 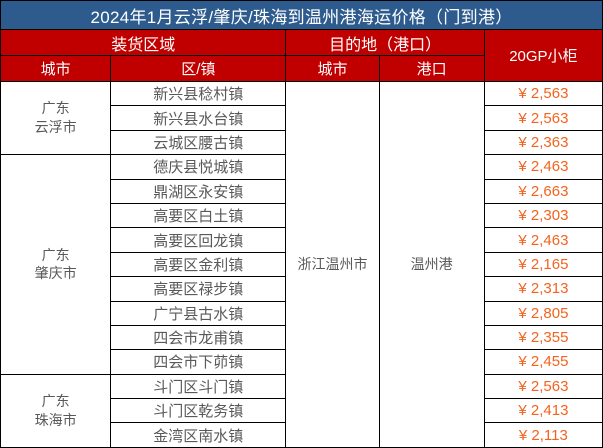 I want to click on origin-city-cell: 广东 肇庆市, so click(x=56, y=264).